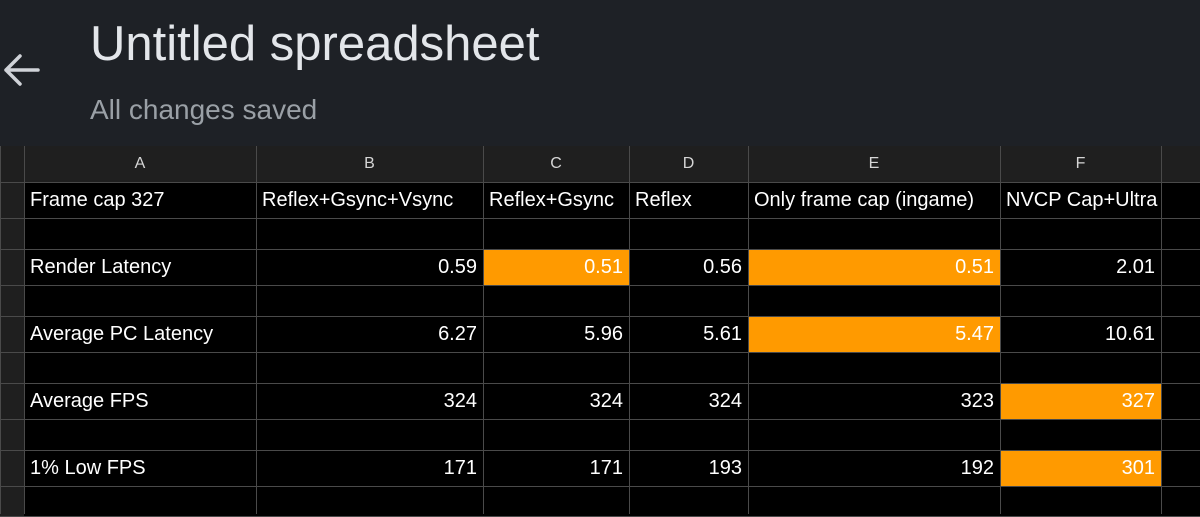 This screenshot has height=517, width=1200. I want to click on cell-b9: 171, so click(460, 468).